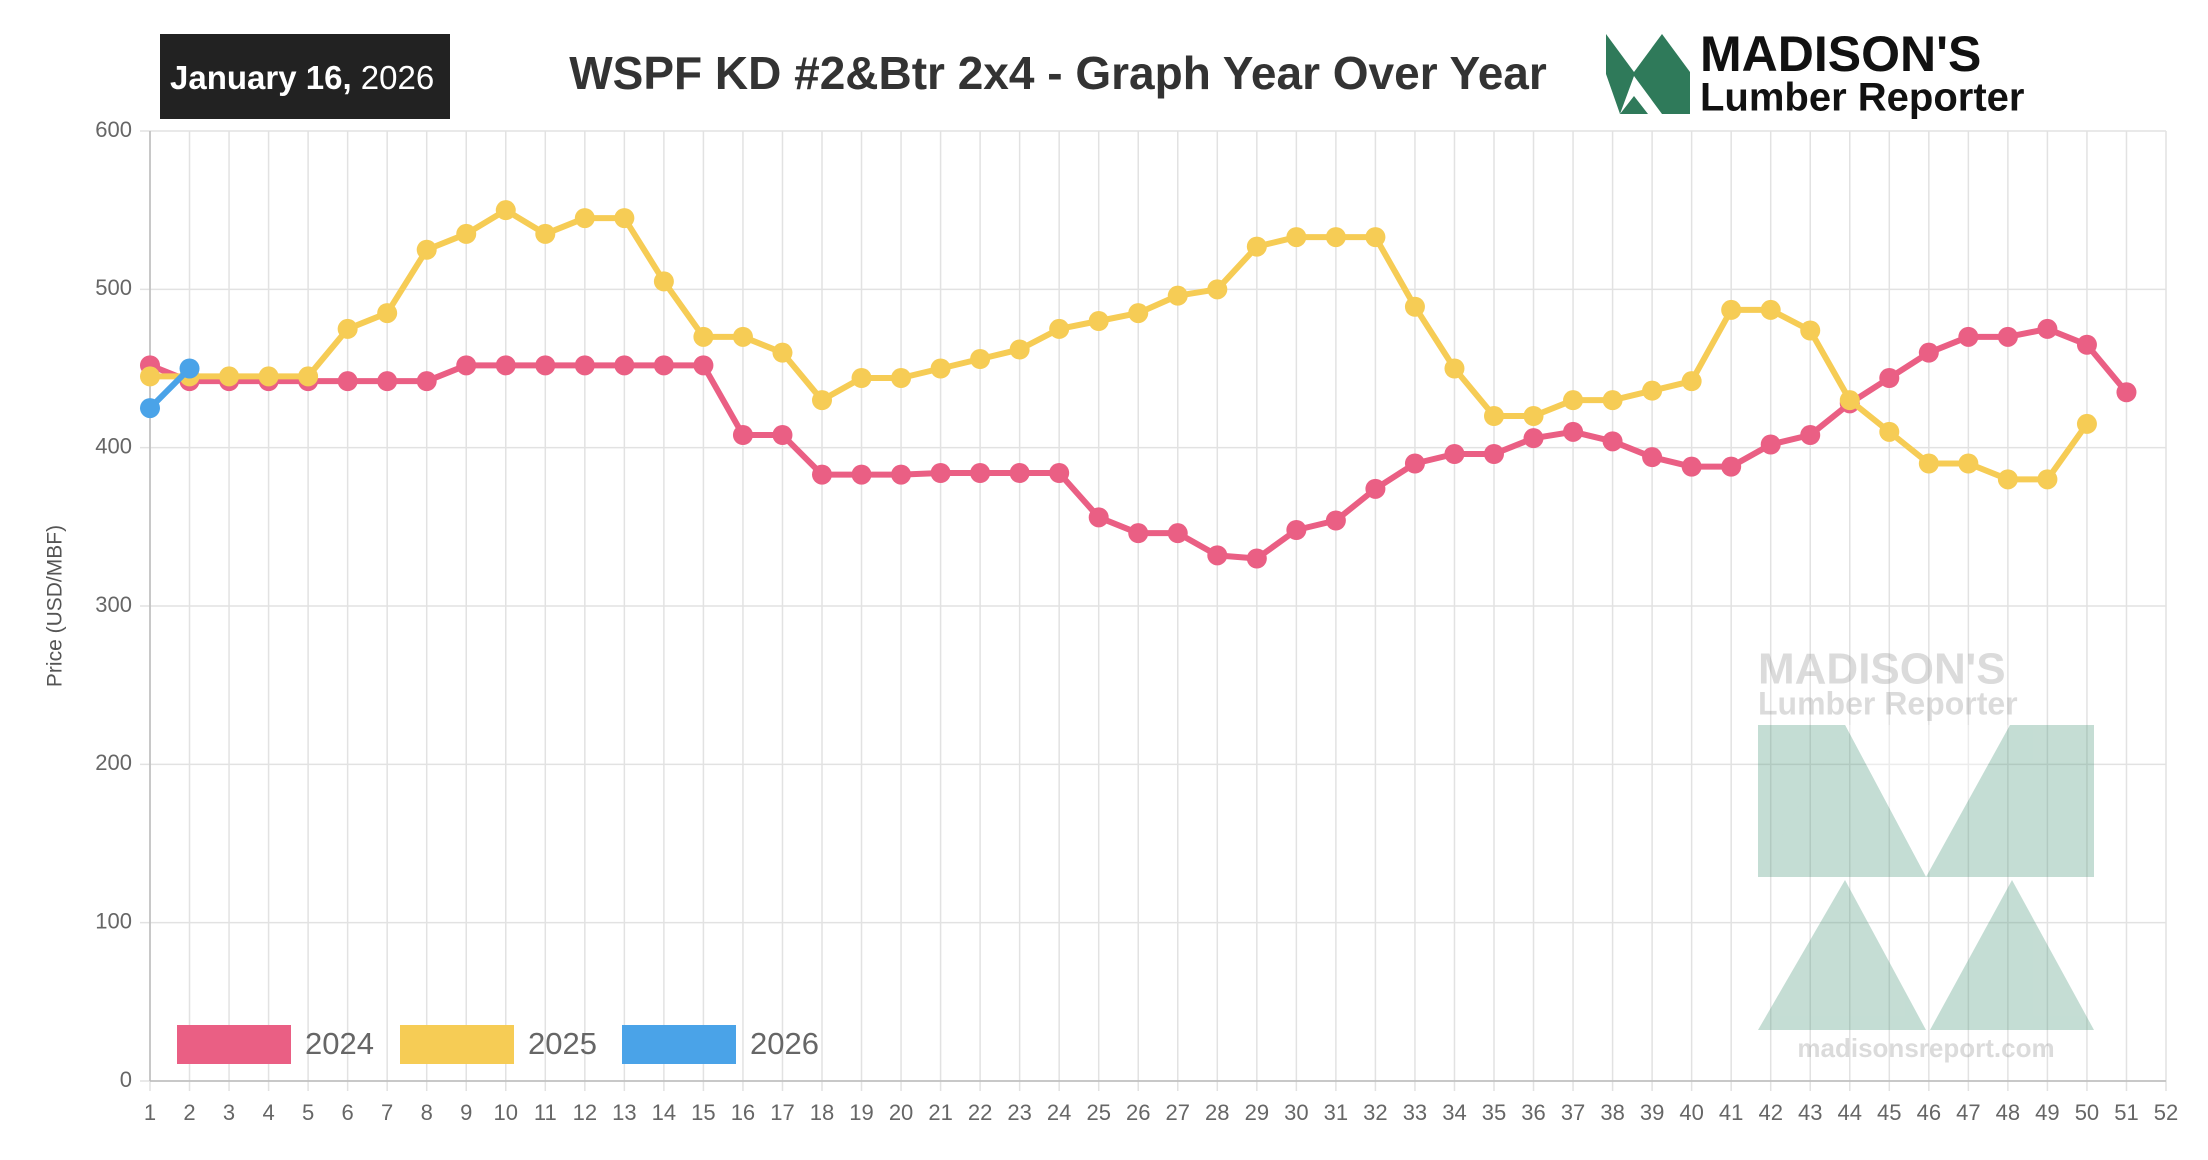 The width and height of the screenshot is (2208, 1160). What do you see at coordinates (506, 1112) in the screenshot?
I see `x-tick-label: 10` at bounding box center [506, 1112].